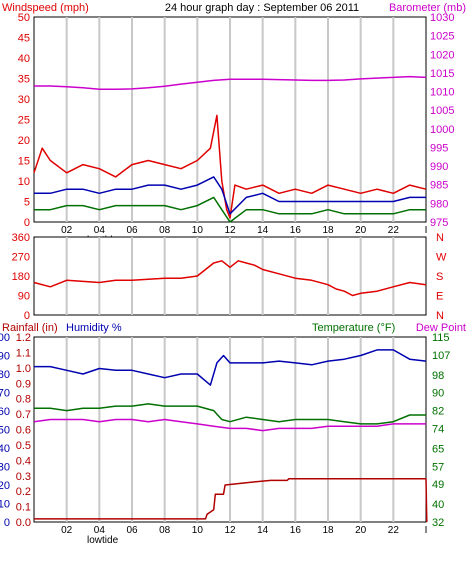  Describe the element at coordinates (27, 316) in the screenshot. I see `direction-axis-tick-label: 0` at that location.